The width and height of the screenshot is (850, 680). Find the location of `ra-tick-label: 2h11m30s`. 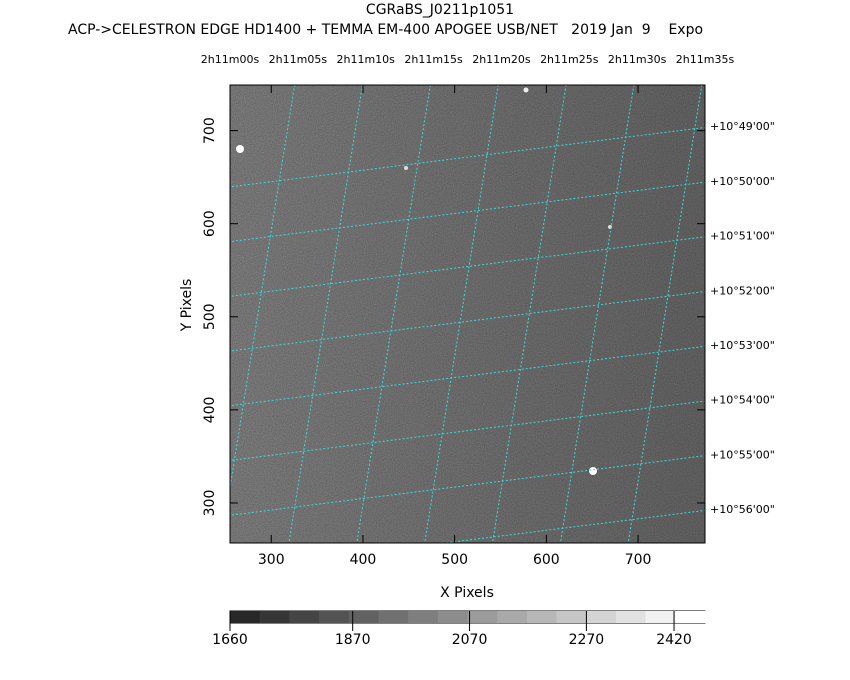

ra-tick-label: 2h11m30s is located at coordinates (637, 59).